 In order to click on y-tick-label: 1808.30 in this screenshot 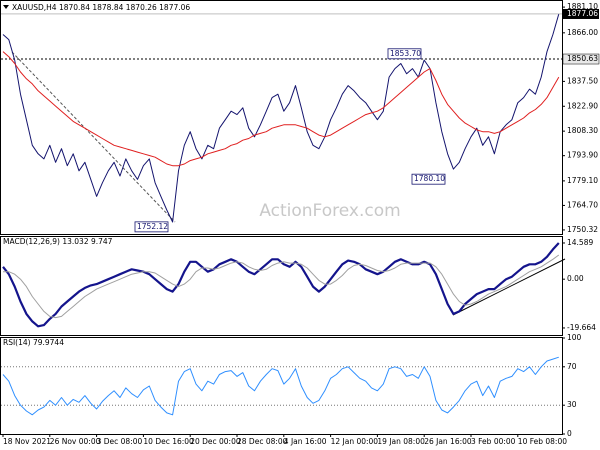, I will do `click(582, 130)`.